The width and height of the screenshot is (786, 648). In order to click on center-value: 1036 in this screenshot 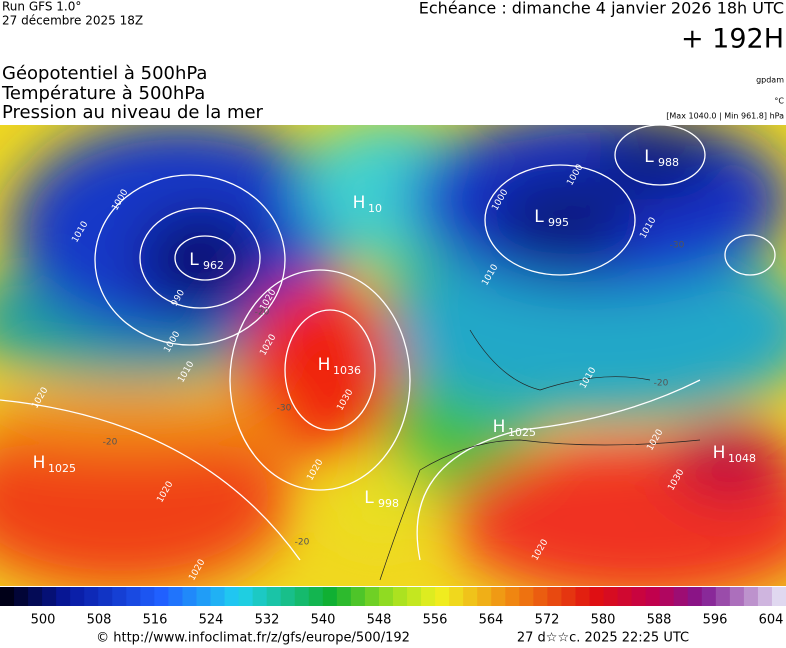, I will do `click(347, 370)`.